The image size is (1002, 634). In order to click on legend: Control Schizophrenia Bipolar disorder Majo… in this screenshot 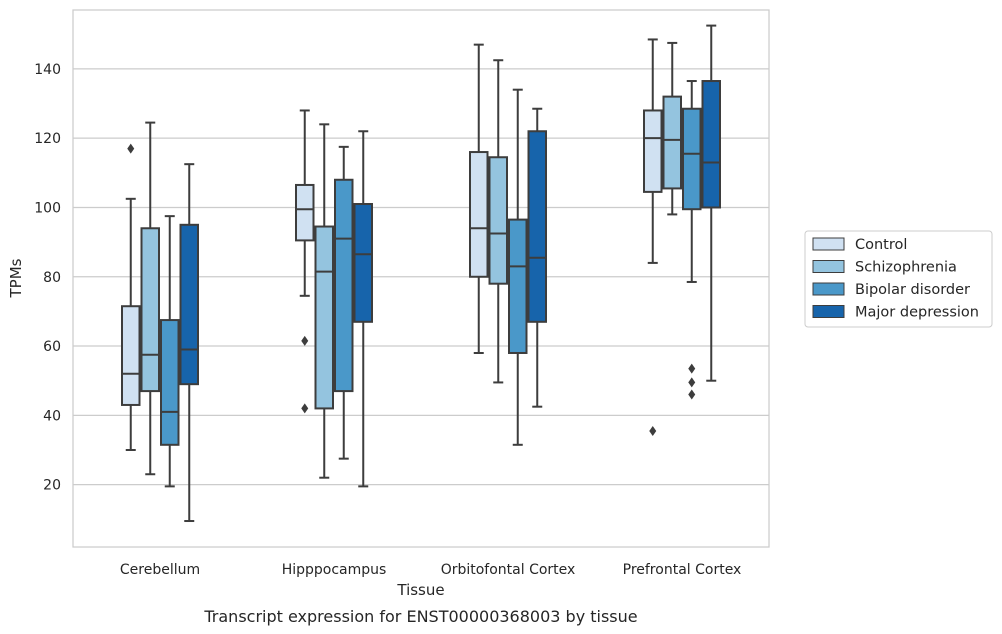, I will do `click(898, 279)`.